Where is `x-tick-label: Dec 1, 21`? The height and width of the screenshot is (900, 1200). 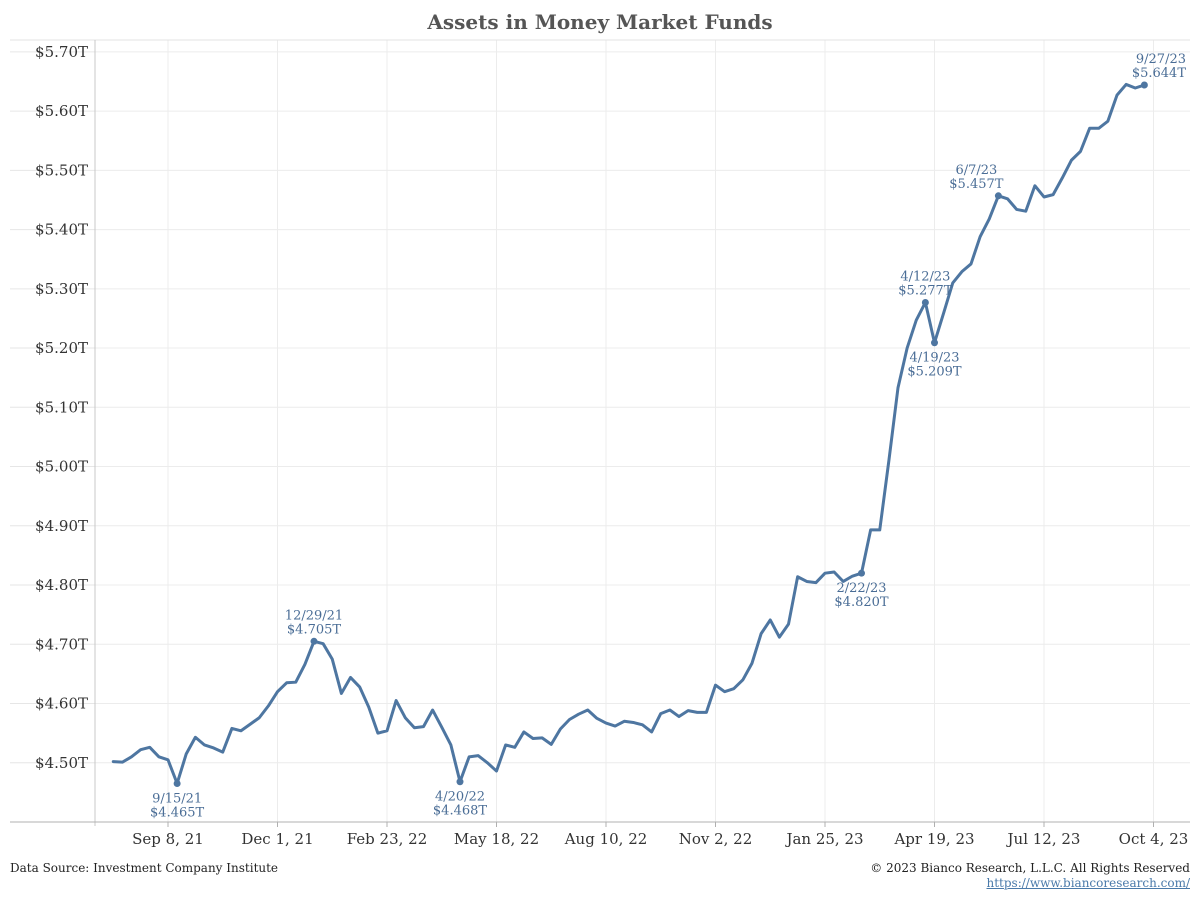
x-tick-label: Dec 1, 21 is located at coordinates (277, 839).